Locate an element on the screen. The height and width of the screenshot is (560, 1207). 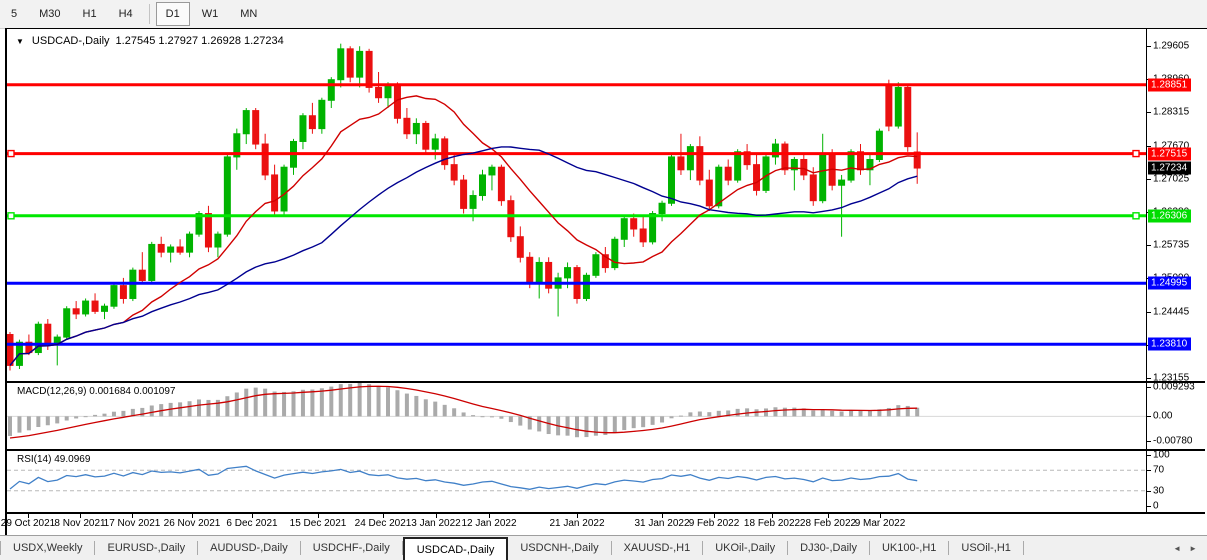
date-label: 26 Nov 2021 is located at coordinates (192, 523).